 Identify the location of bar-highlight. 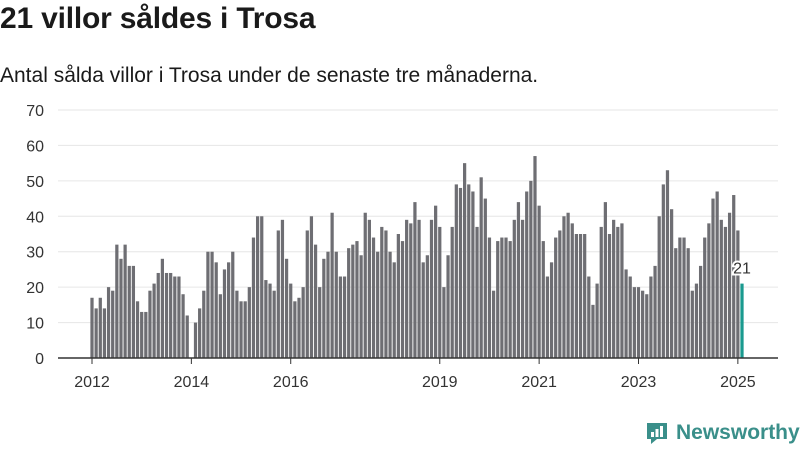
(742, 320).